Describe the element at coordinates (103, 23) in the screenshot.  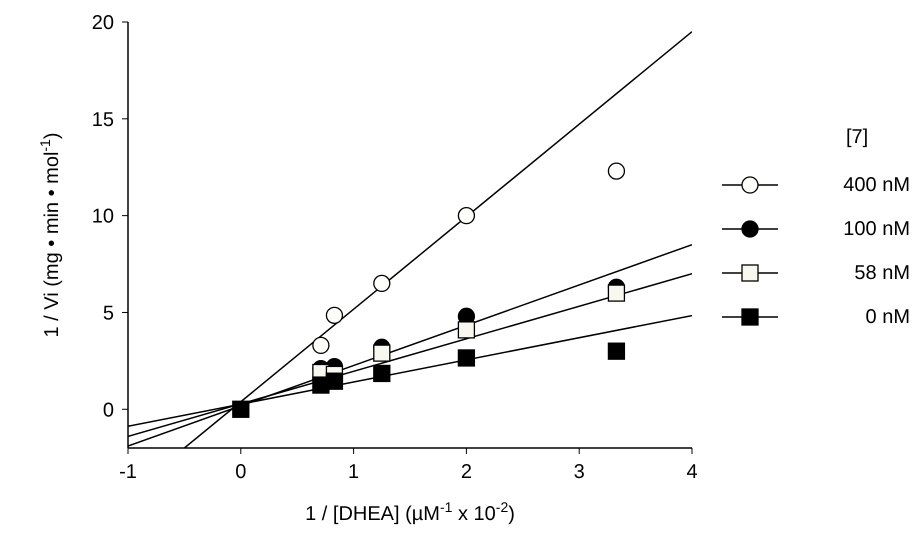
I see `y-tick-label: 20` at that location.